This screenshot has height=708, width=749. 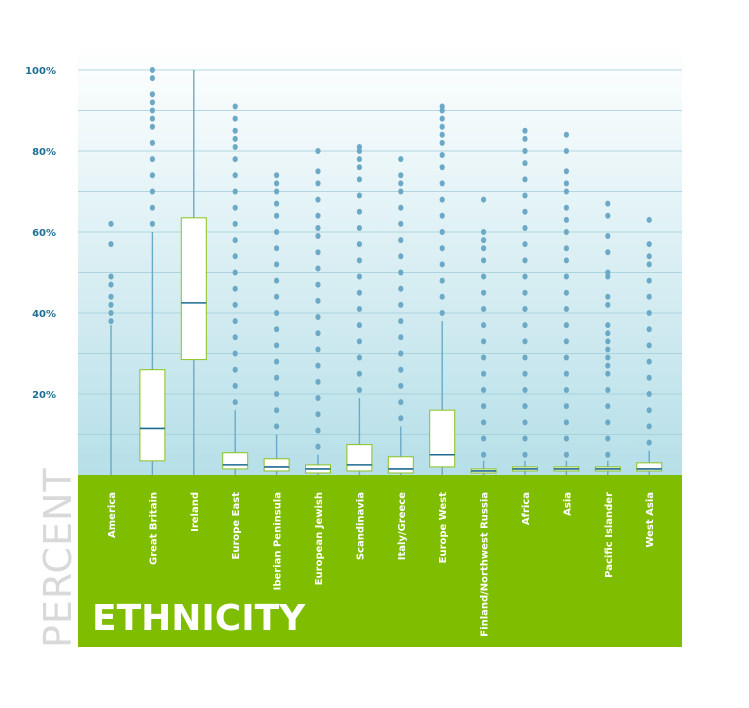 What do you see at coordinates (195, 512) in the screenshot?
I see `category-label: Ireland` at bounding box center [195, 512].